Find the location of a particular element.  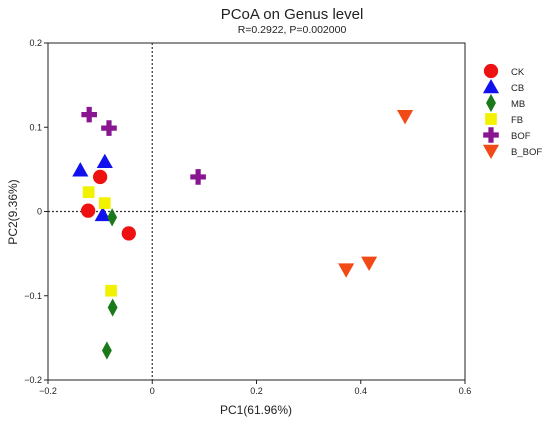

legend-marker-bof is located at coordinates (491, 135).